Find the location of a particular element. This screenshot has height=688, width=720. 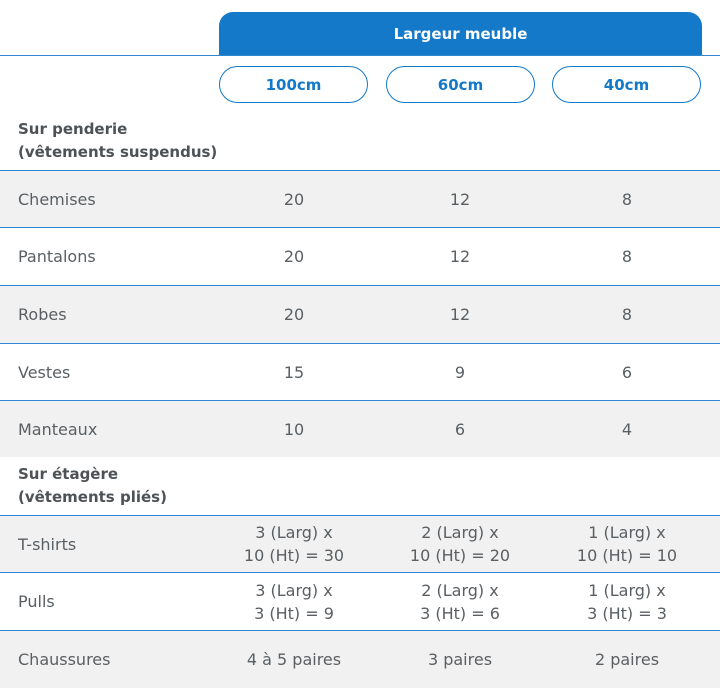

table-cell: 4 is located at coordinates (627, 429).